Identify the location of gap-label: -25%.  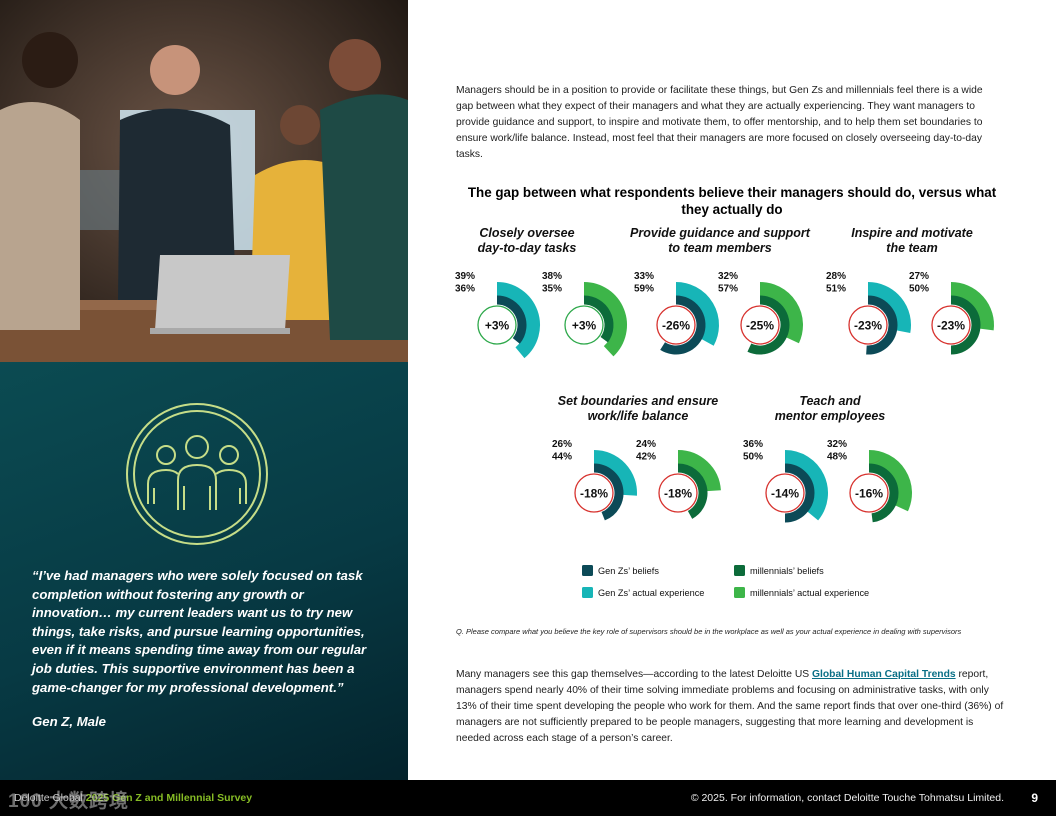
(760, 326).